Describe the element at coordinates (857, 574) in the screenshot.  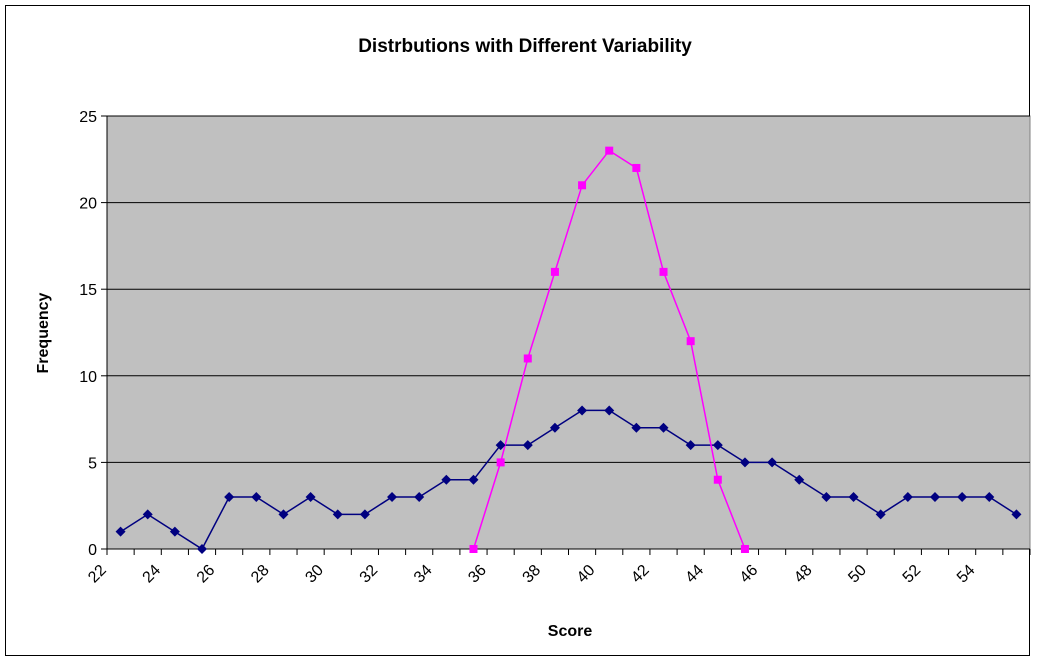
I see `x-tick-label-50: 50` at that location.